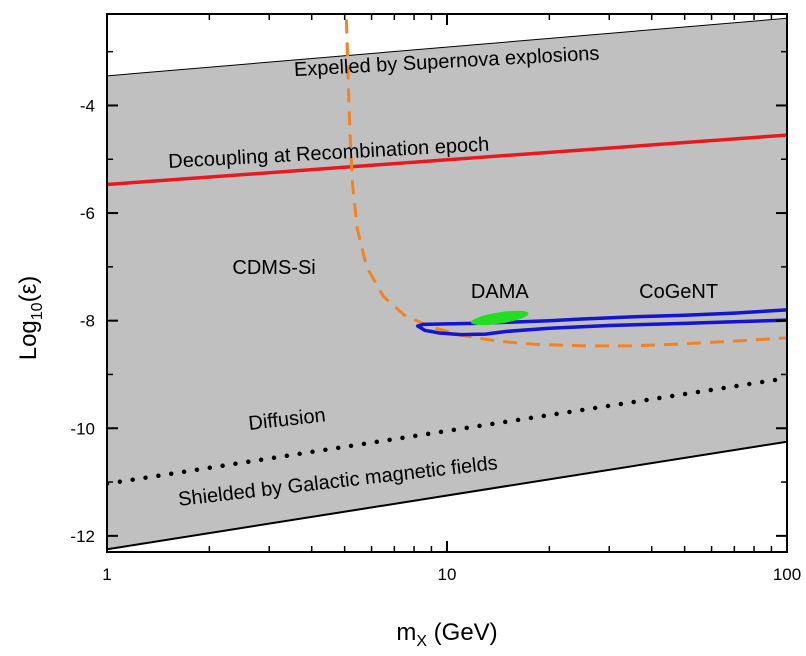 The image size is (806, 656). I want to click on y-axis-title-sub: 10, so click(37, 311).